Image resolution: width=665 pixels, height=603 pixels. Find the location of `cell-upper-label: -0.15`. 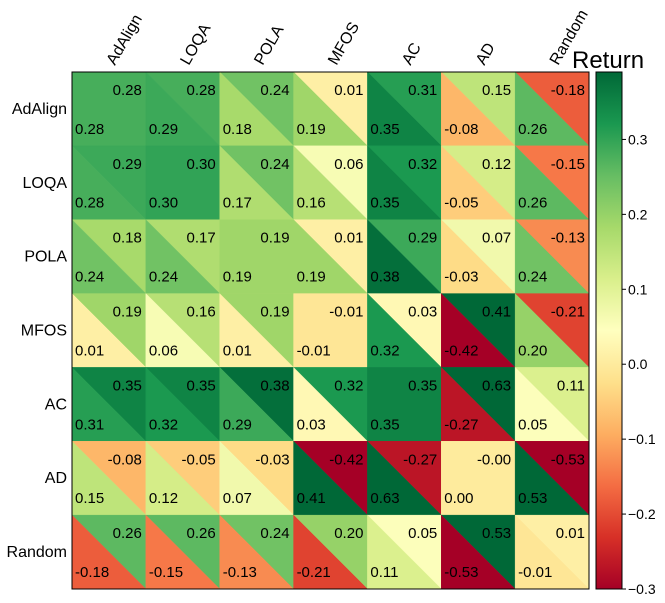

cell-upper-label: -0.15 is located at coordinates (568, 164).